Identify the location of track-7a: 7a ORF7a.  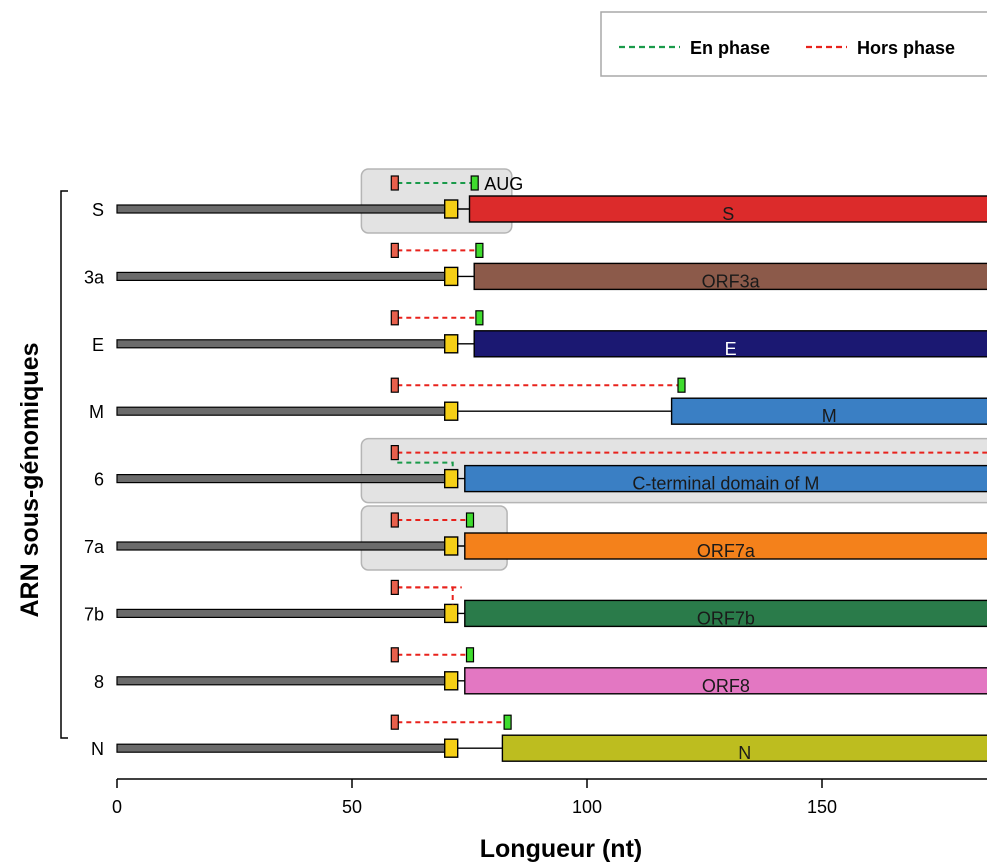
(535, 536).